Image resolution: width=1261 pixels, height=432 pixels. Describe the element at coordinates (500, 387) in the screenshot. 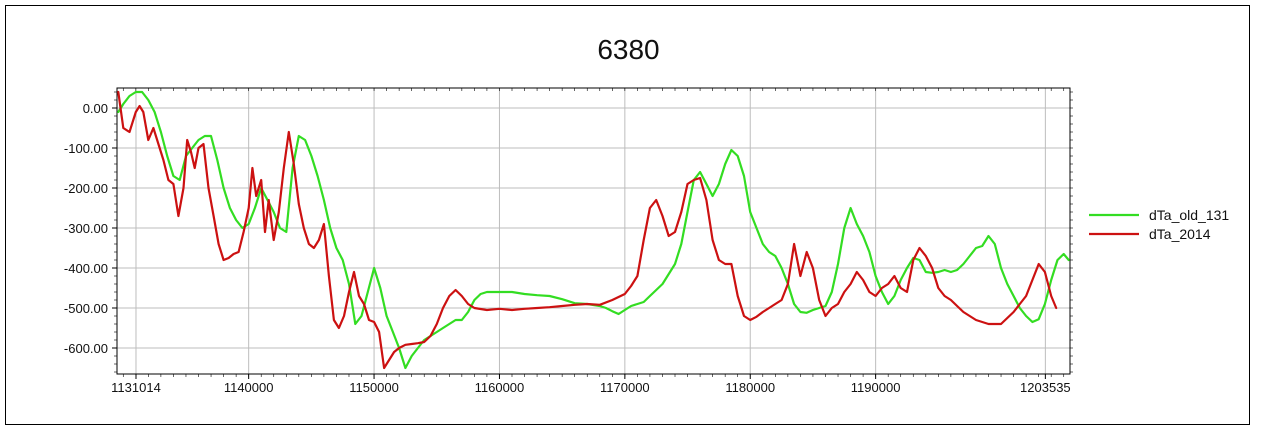

I see `x-tick-label: 1160000` at that location.